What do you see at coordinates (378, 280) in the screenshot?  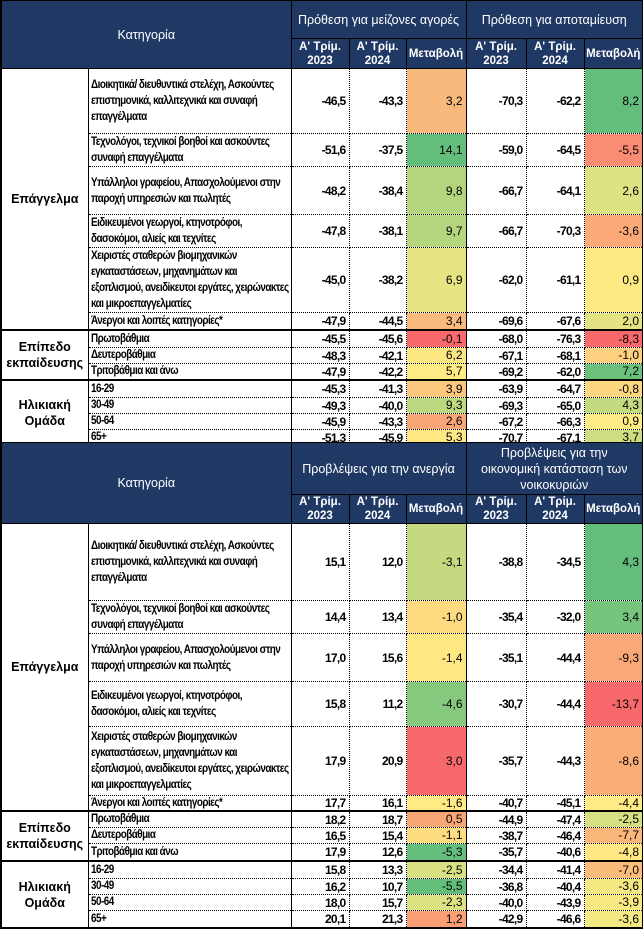 I see `value-a-2024: -38,2` at bounding box center [378, 280].